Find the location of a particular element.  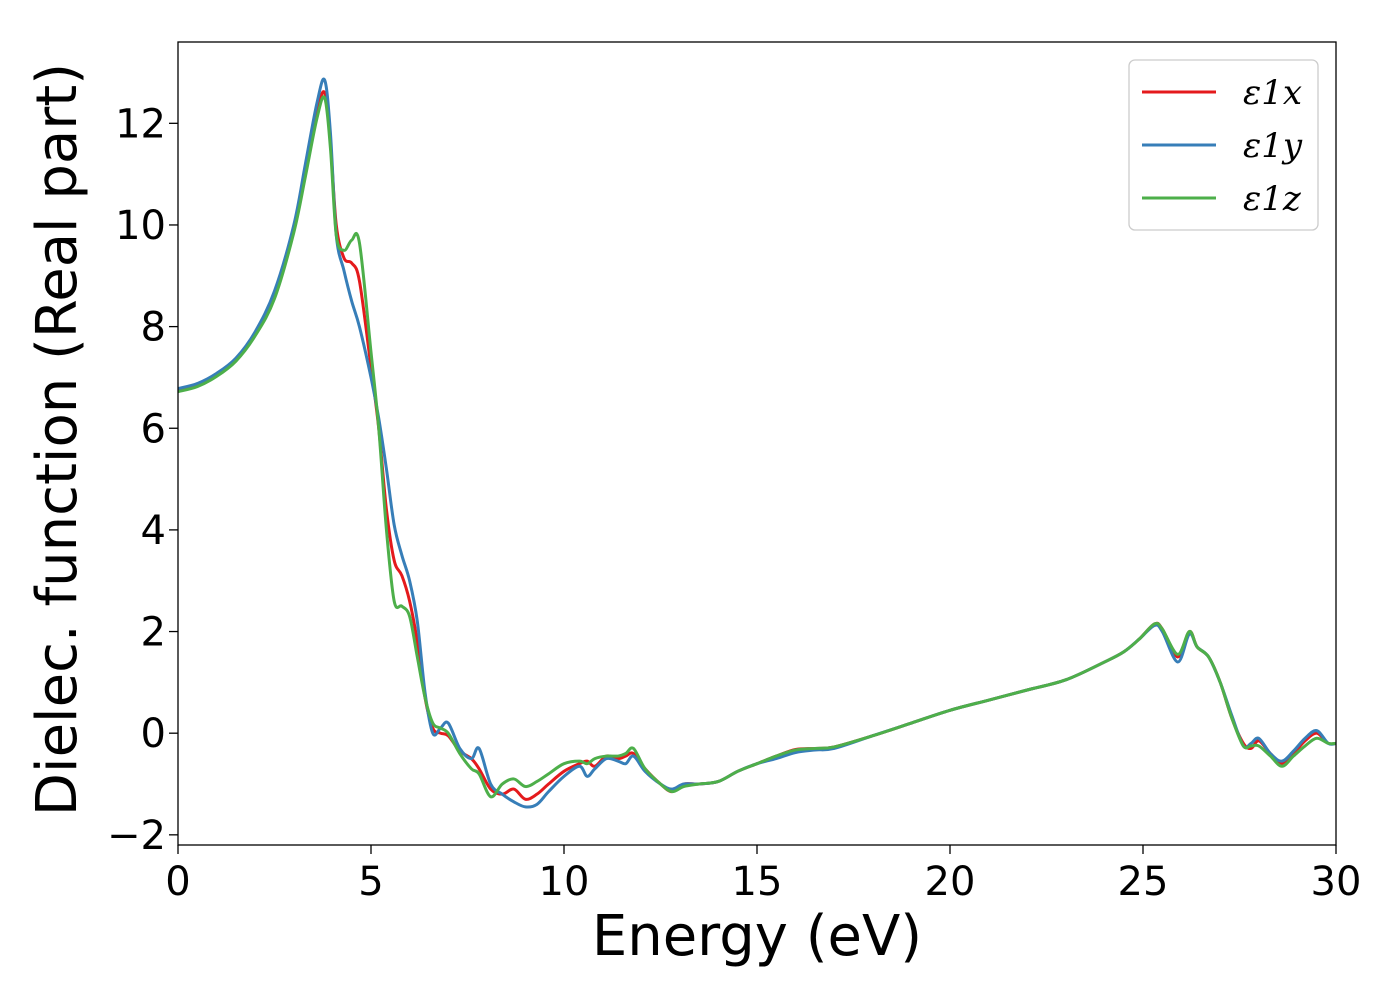

x-tick-label: 25 is located at coordinates (1143, 882).